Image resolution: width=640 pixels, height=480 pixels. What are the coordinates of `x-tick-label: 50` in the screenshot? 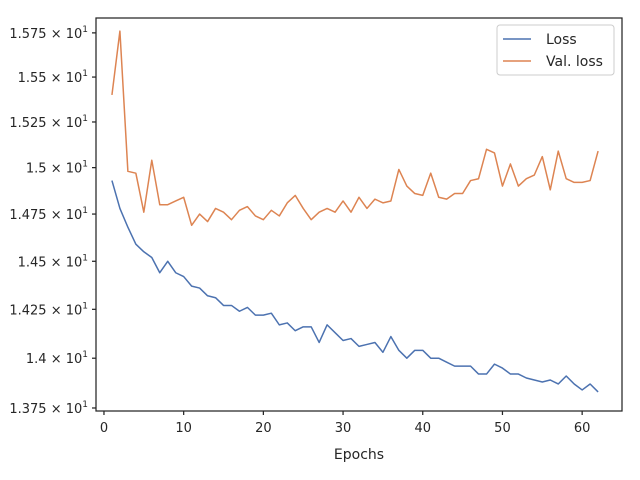 It's located at (502, 428).